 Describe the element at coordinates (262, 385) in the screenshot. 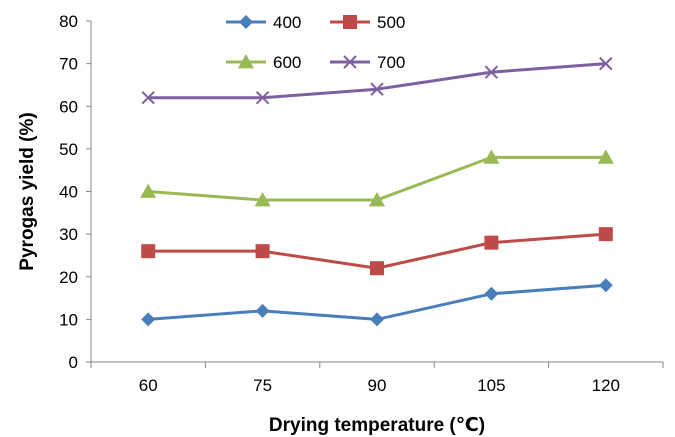

I see `x-tick-label: 75` at that location.